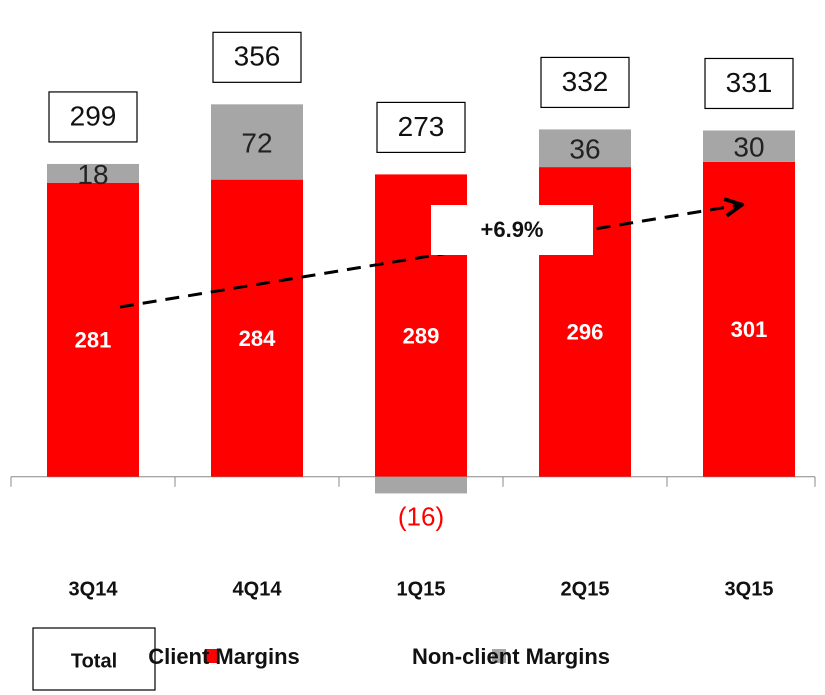 This screenshot has width=825, height=695. I want to click on legend-total-box, so click(94, 659).